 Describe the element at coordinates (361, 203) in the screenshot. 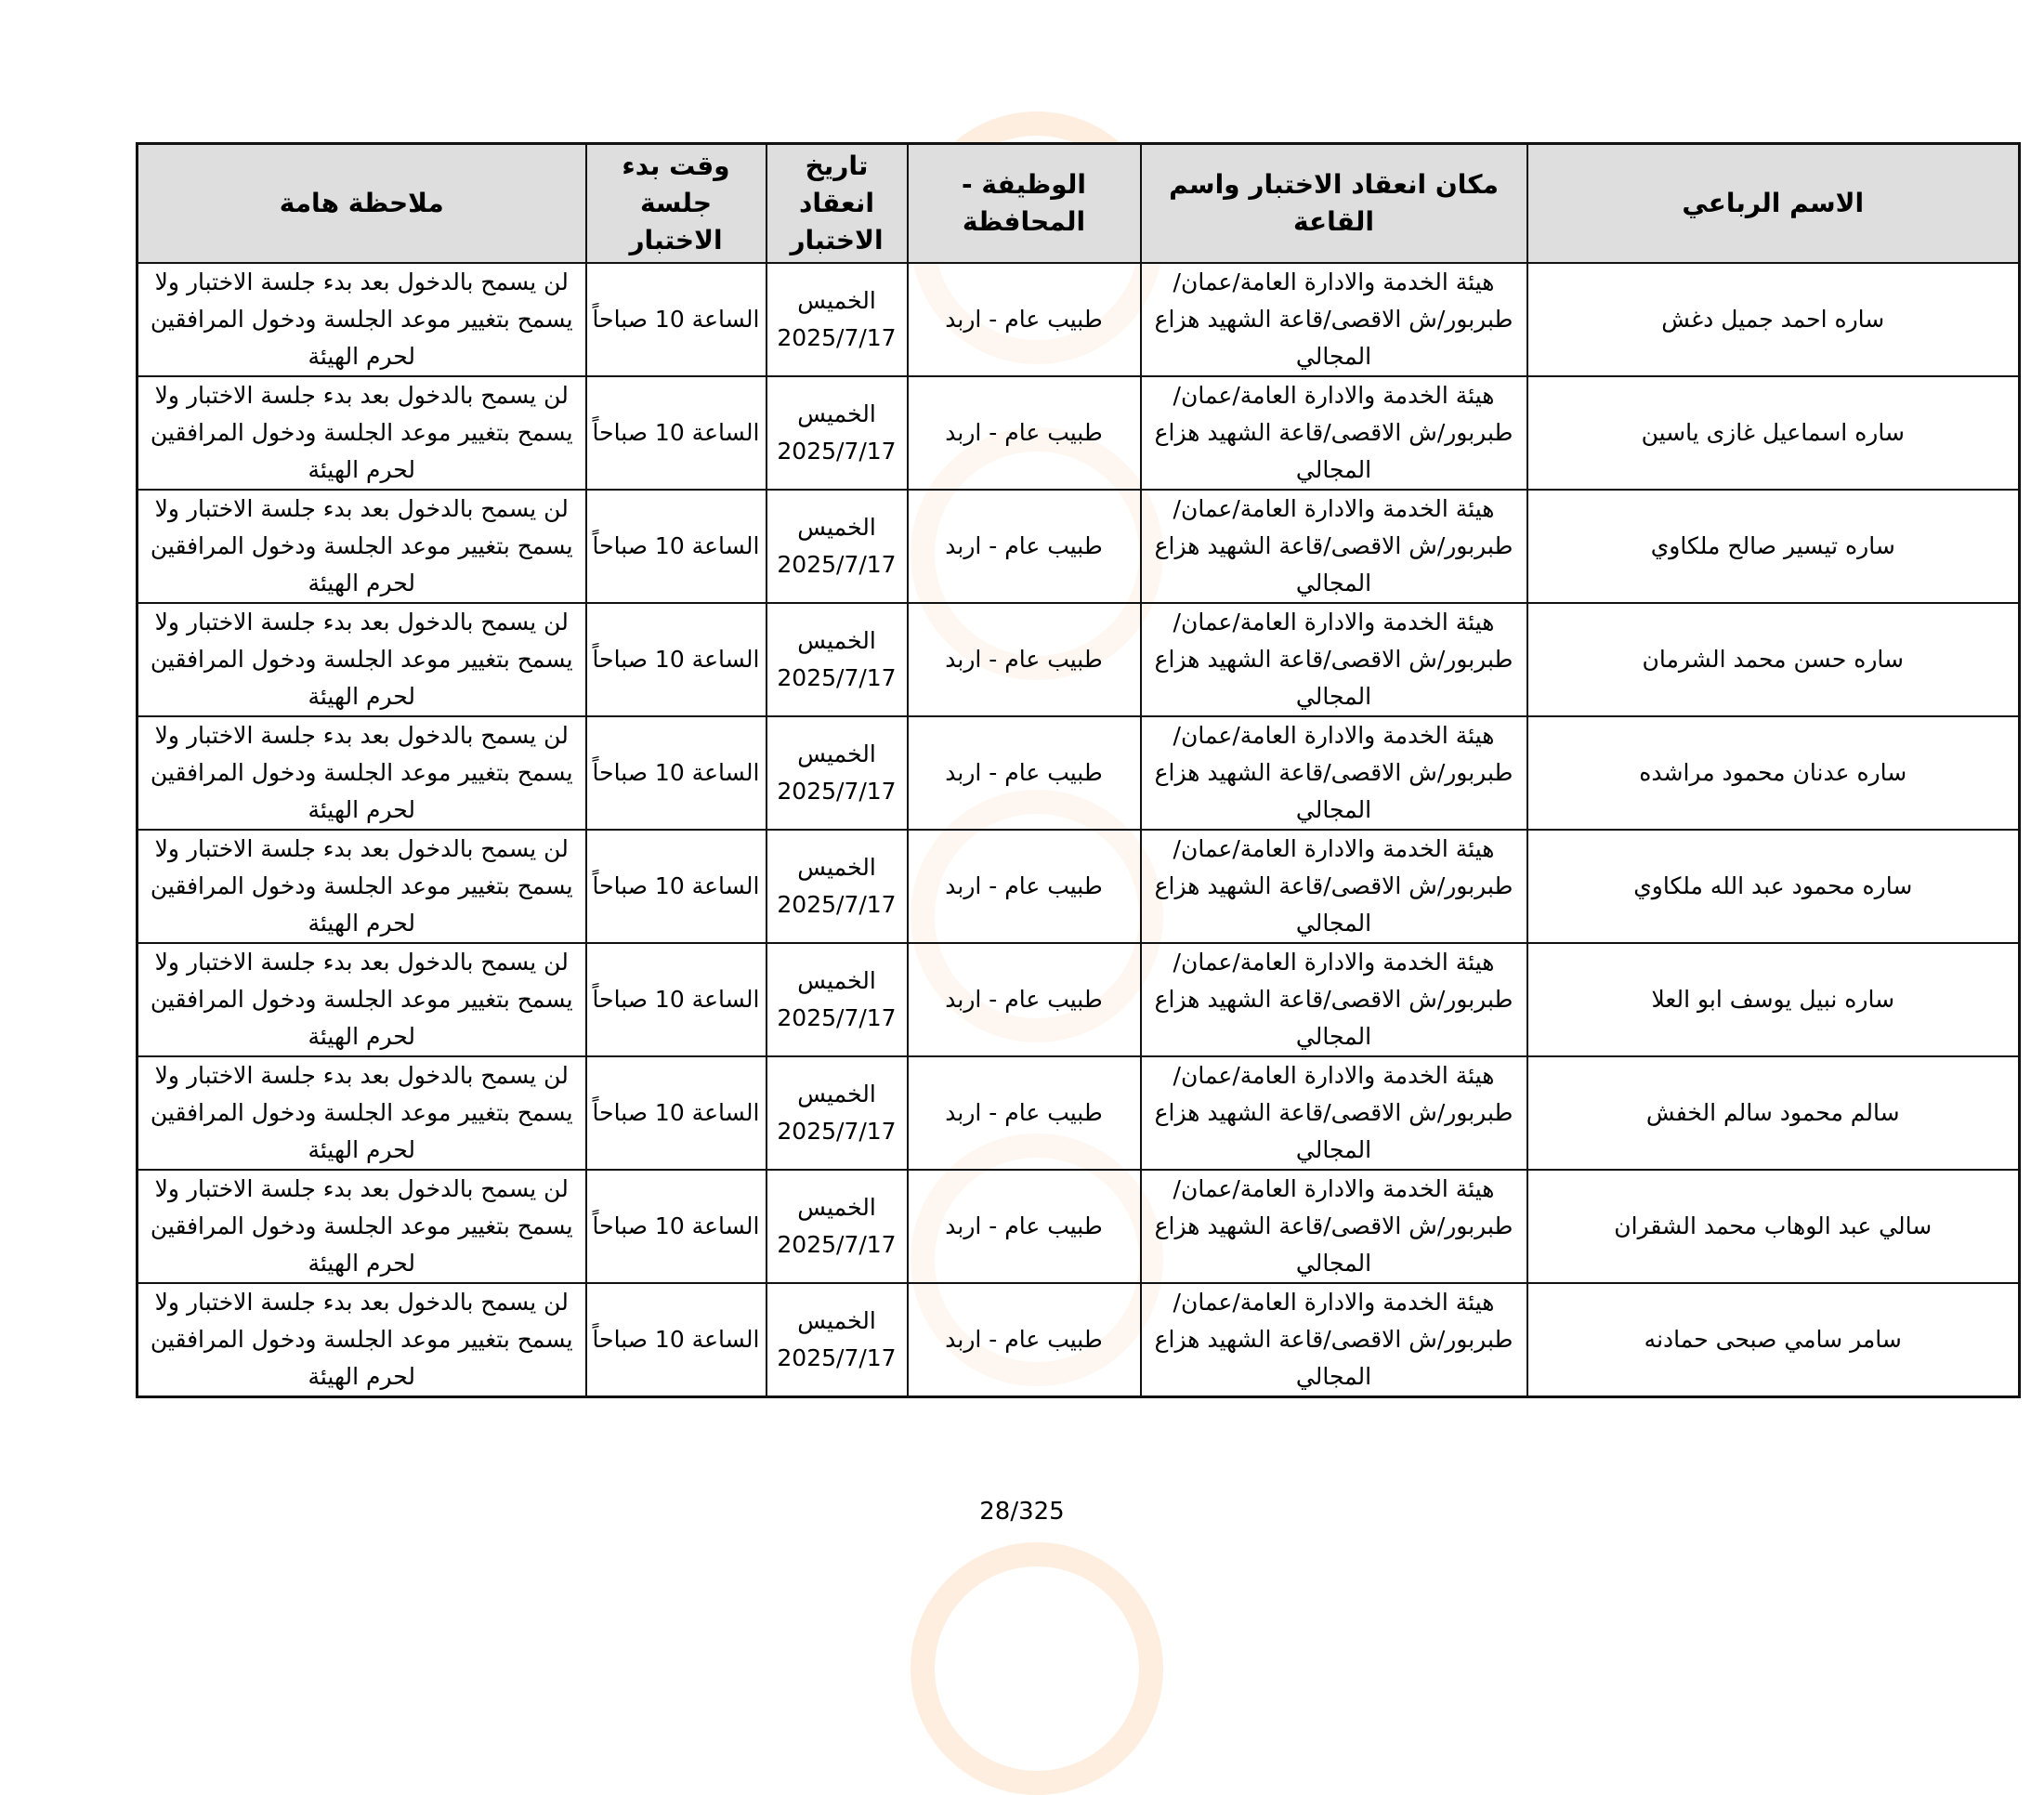

I see `header-note: ملاحظة هامة` at that location.